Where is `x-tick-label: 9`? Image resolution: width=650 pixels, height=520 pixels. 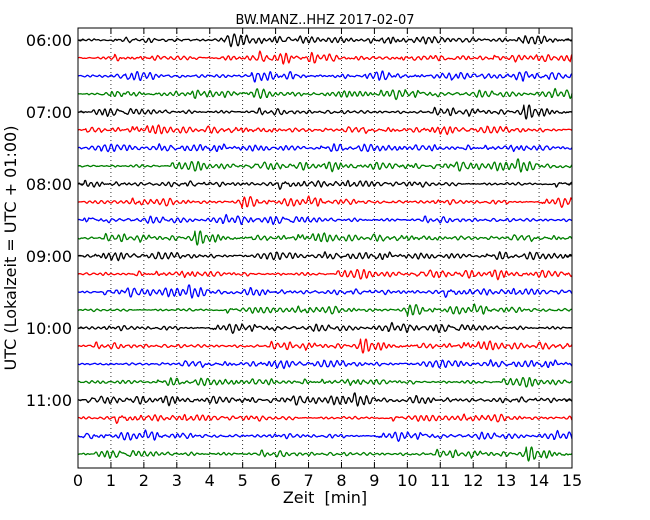
x-tick-label: 9 is located at coordinates (374, 480).